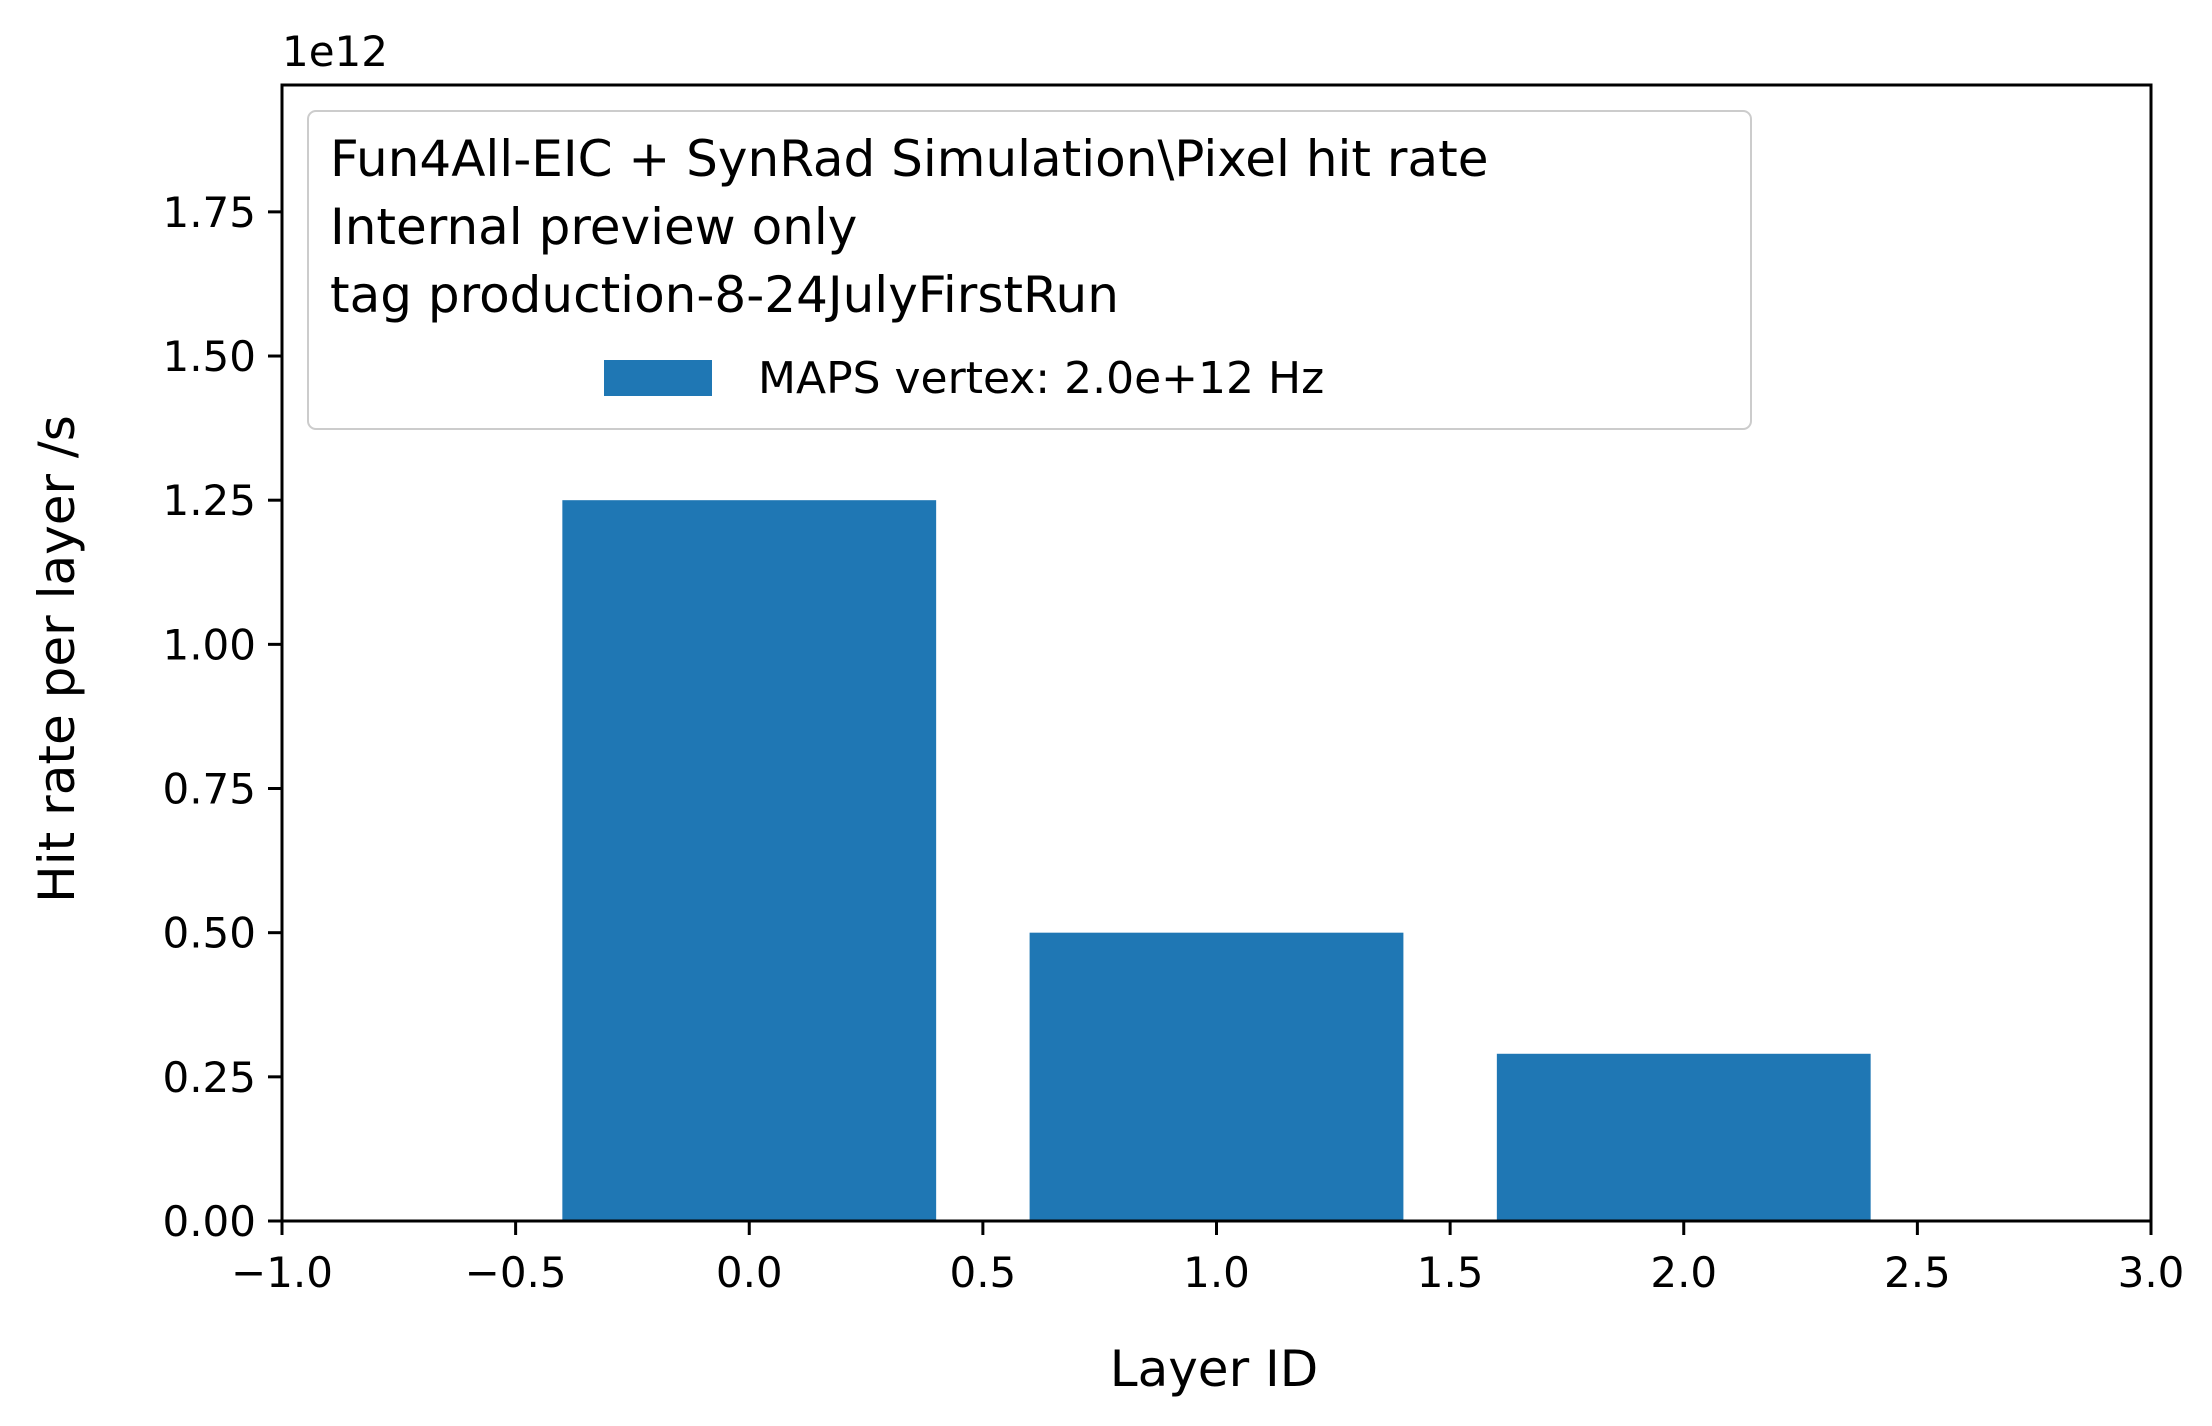  What do you see at coordinates (335, 51) in the screenshot?
I see `y-offset-label: 1e12` at bounding box center [335, 51].